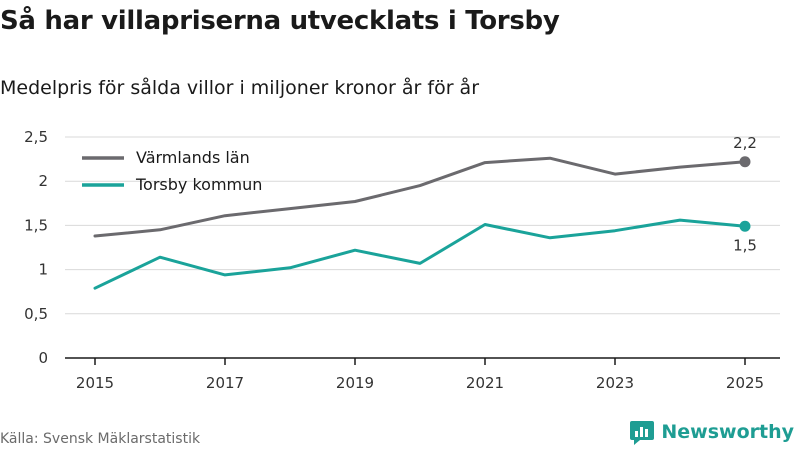  Describe the element at coordinates (36, 225) in the screenshot. I see `y-tick-label: 1,5` at that location.